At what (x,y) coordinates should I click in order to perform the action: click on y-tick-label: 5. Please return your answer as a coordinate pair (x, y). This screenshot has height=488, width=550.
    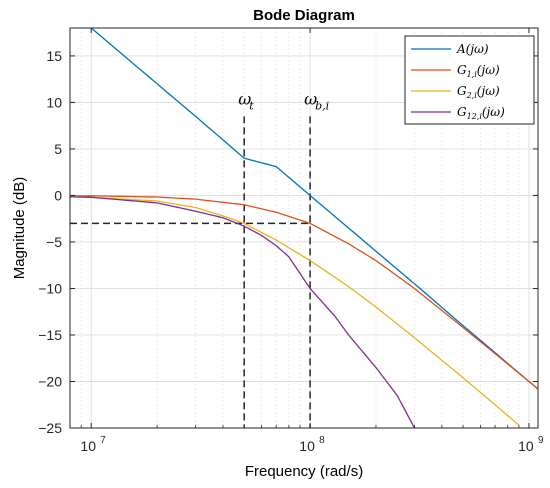
    Looking at the image, I should click on (58, 149).